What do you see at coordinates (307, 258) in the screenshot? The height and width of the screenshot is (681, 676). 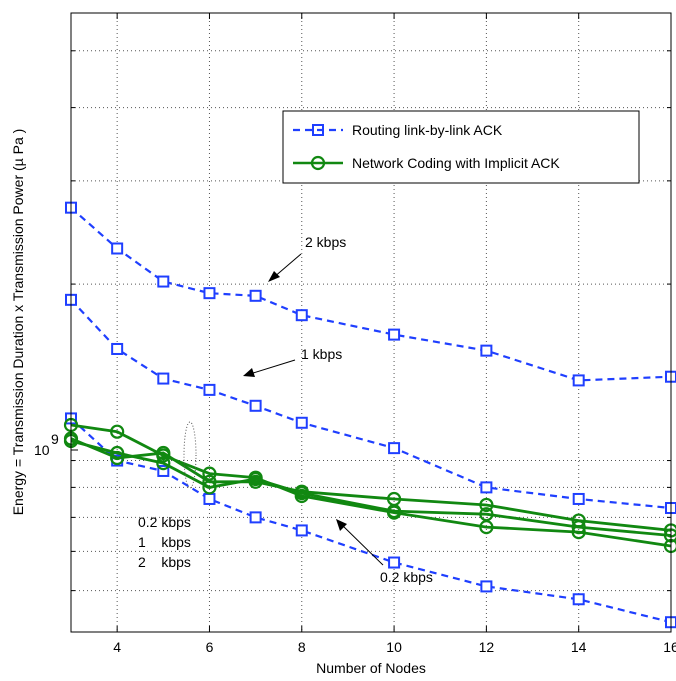 I see `annotation-2kbps: 2 kbps` at bounding box center [307, 258].